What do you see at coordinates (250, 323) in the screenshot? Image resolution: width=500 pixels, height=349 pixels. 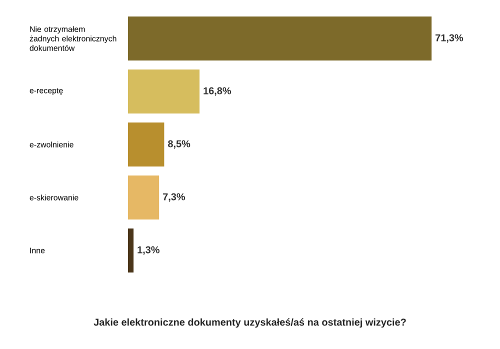 I see `text: Jakie elektroniczne dokumenty uzyskałeś/aś na ostatniej wizycie?` at bounding box center [250, 323].